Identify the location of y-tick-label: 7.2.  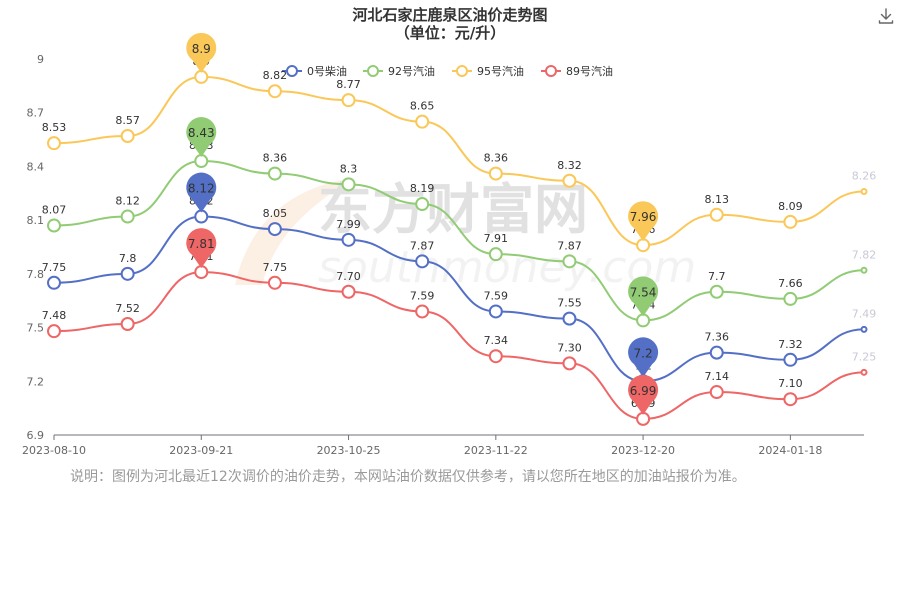
(36, 381).